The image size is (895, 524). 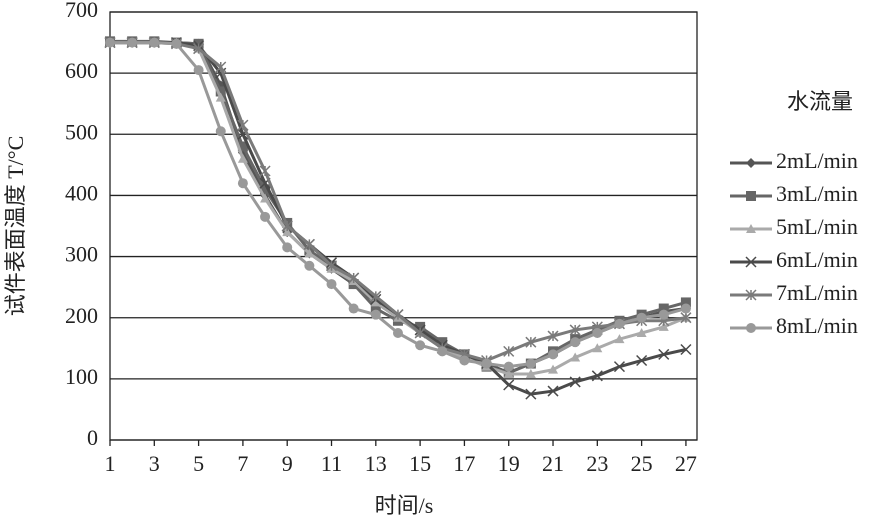 What do you see at coordinates (817, 226) in the screenshot?
I see `legend-label: 5mL/min` at bounding box center [817, 226].